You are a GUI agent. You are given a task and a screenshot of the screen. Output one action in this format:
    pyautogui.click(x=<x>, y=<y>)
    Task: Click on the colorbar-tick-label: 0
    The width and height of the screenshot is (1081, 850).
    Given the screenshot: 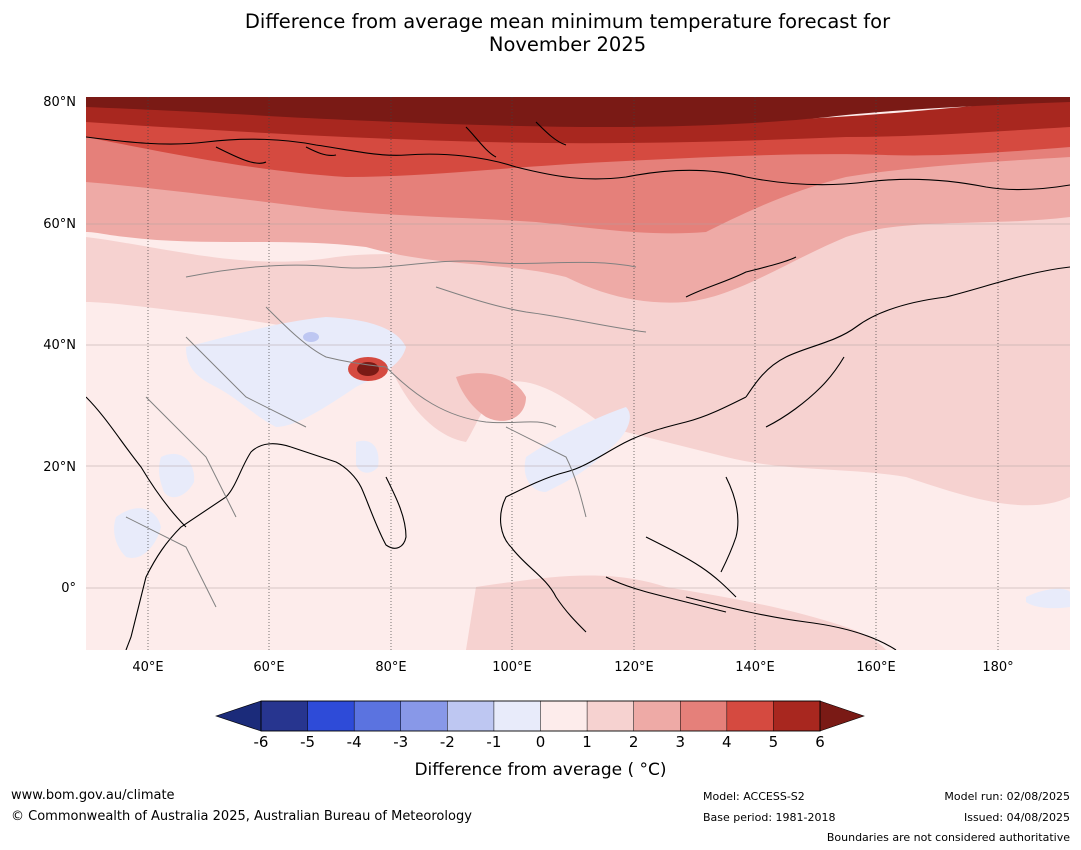 What is the action you would take?
    pyautogui.click(x=540, y=742)
    